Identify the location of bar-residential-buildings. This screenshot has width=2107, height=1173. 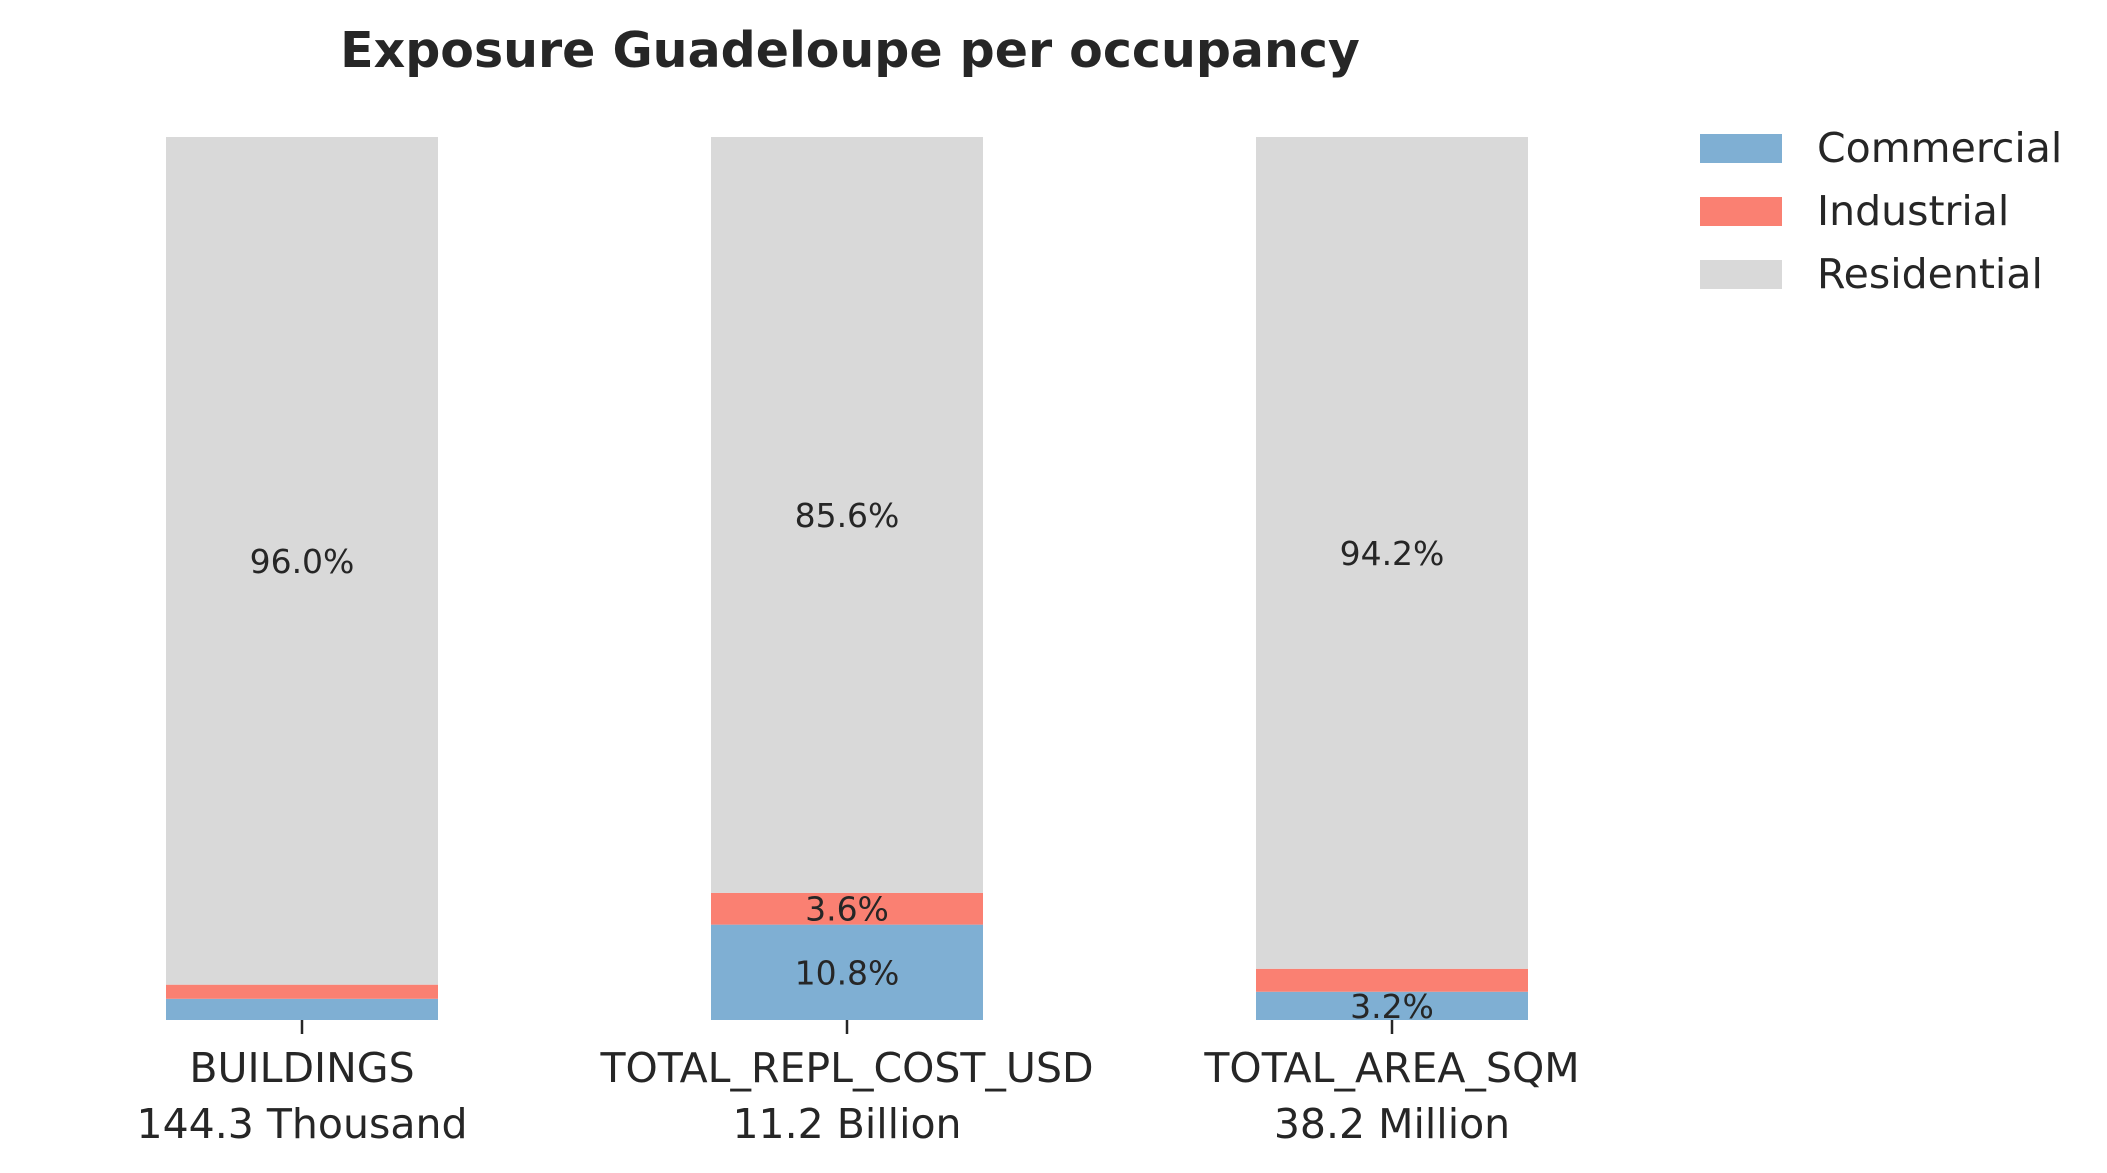
(302, 561).